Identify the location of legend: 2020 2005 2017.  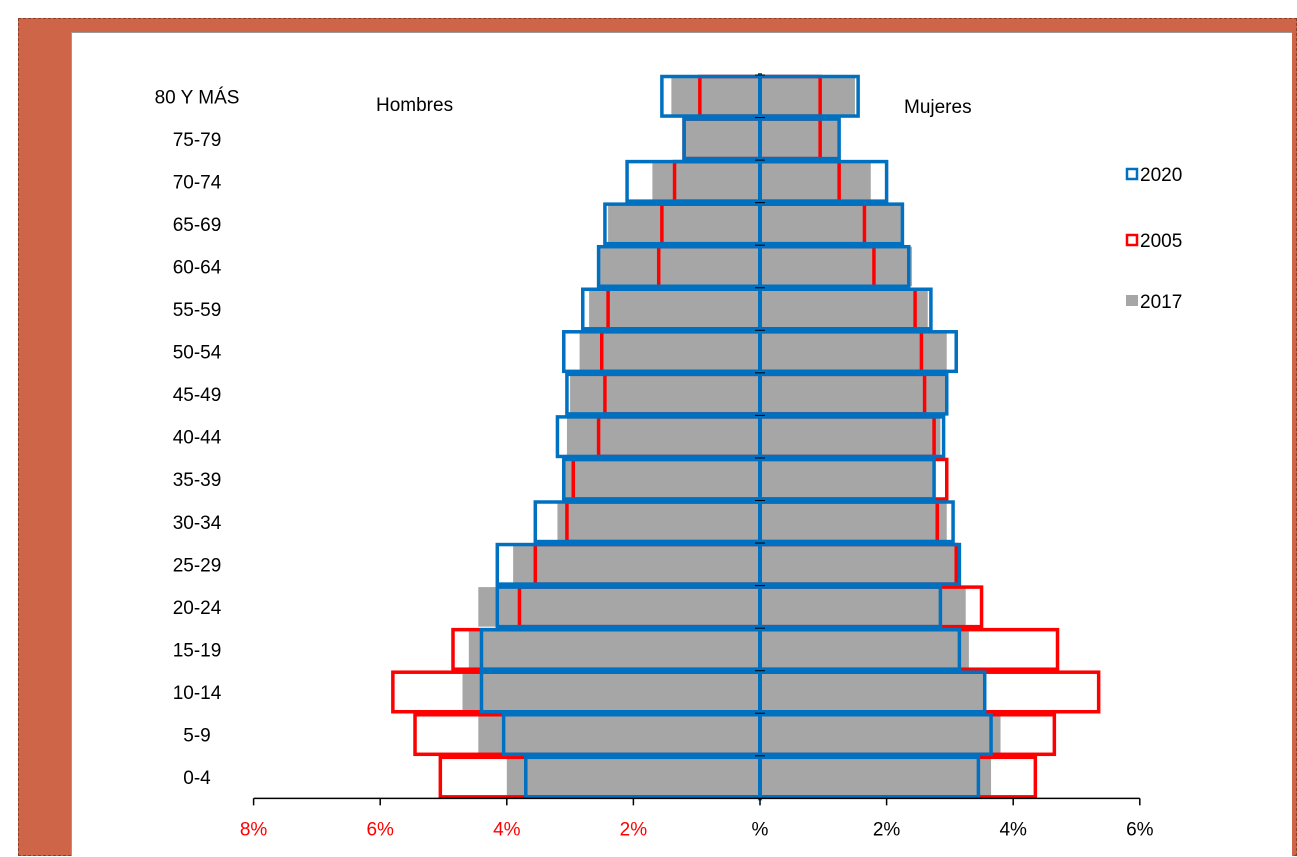
(1153, 239).